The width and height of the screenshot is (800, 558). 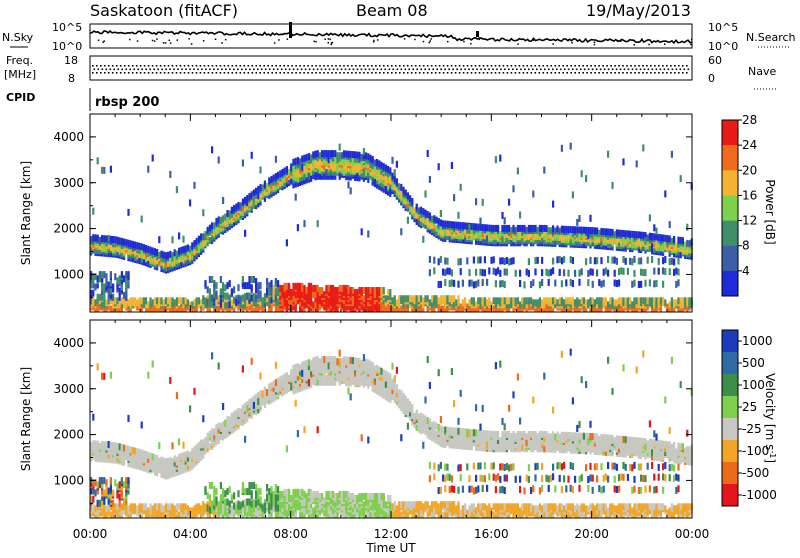 What do you see at coordinates (20, 97) in the screenshot?
I see `cpid-label: CPID` at bounding box center [20, 97].